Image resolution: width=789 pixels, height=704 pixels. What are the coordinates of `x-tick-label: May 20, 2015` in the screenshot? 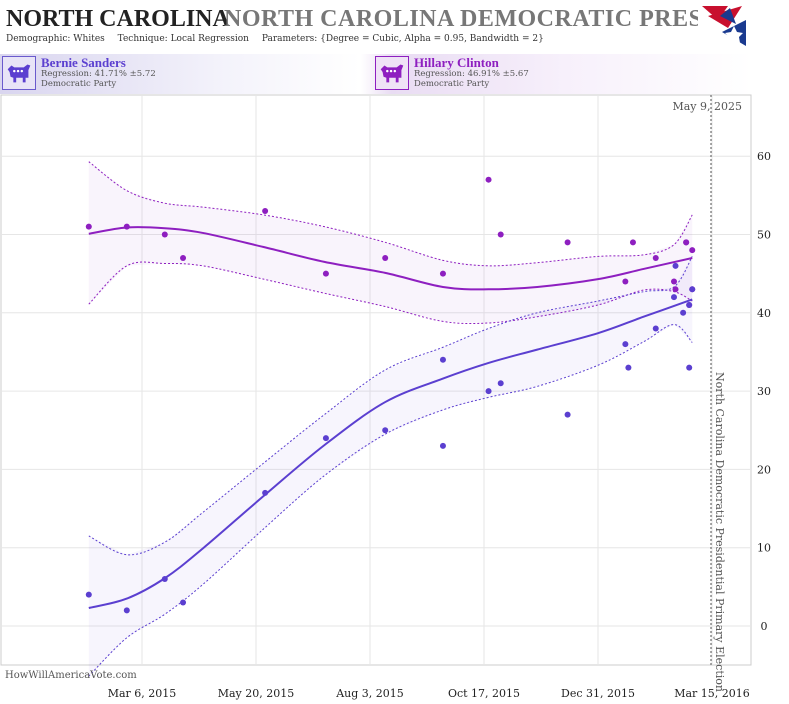 It's located at (256, 693).